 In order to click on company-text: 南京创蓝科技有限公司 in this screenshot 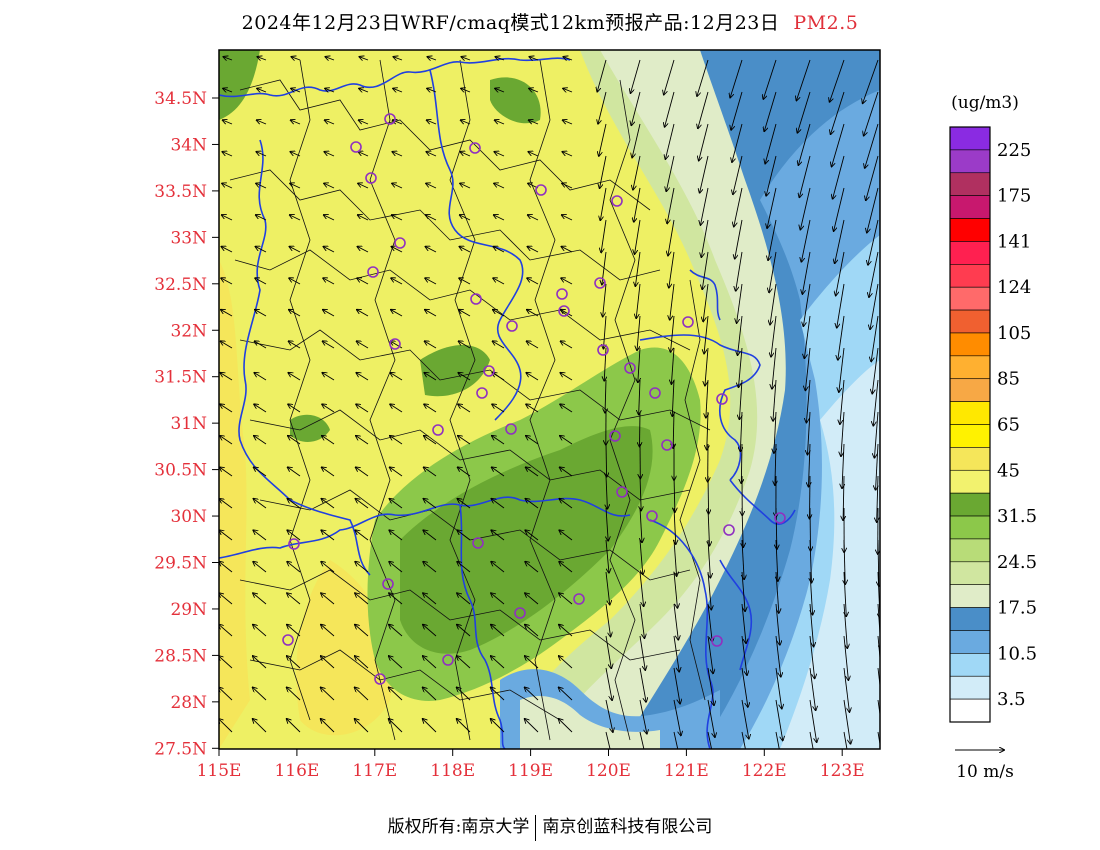, I will do `click(627, 827)`.